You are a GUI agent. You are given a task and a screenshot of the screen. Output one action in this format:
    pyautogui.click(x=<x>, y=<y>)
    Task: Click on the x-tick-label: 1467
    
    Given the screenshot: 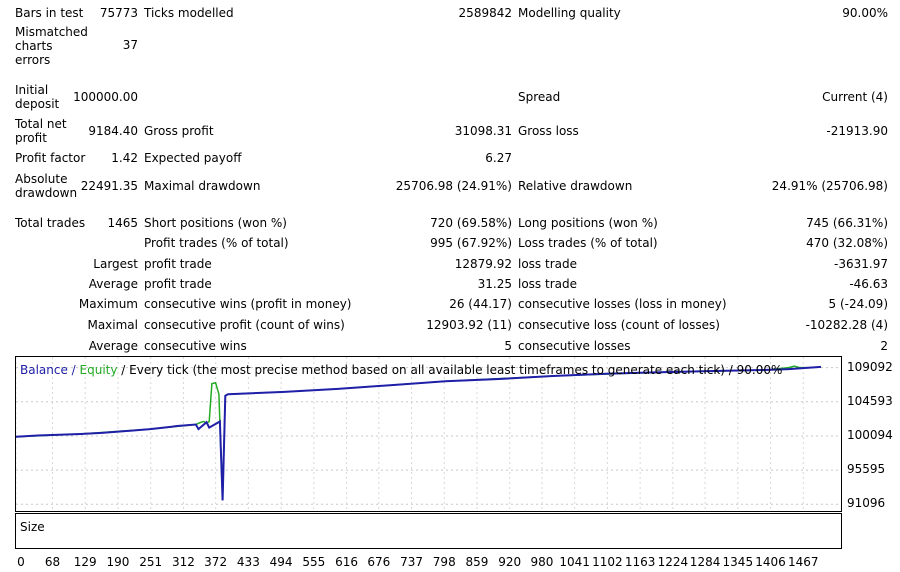 What is the action you would take?
    pyautogui.click(x=803, y=562)
    